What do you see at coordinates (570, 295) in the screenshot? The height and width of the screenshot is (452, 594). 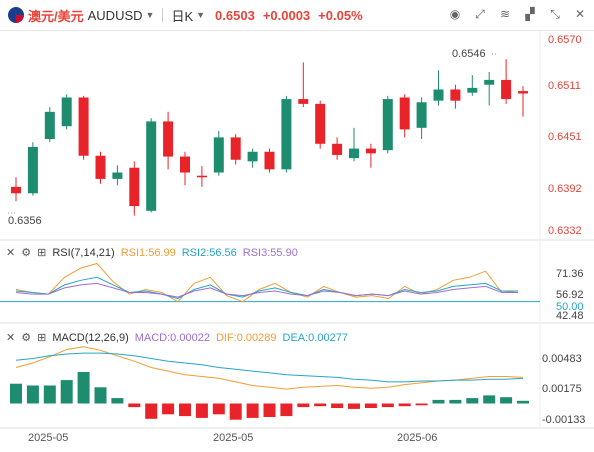 I see `rsi-axis-label: 56.92` at bounding box center [570, 295].